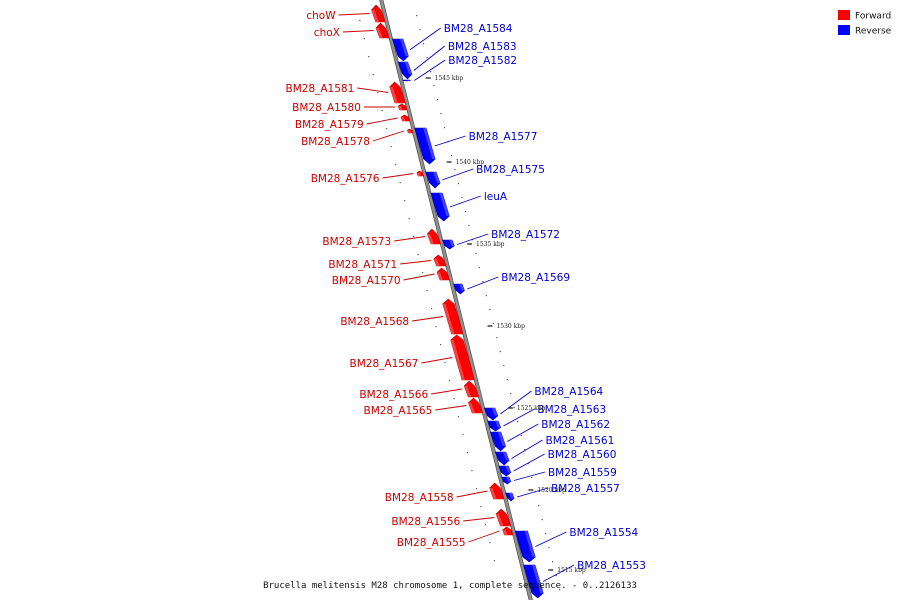  I want to click on forward-gene-bm28-a1579: BM28_A1579, so click(353, 122).